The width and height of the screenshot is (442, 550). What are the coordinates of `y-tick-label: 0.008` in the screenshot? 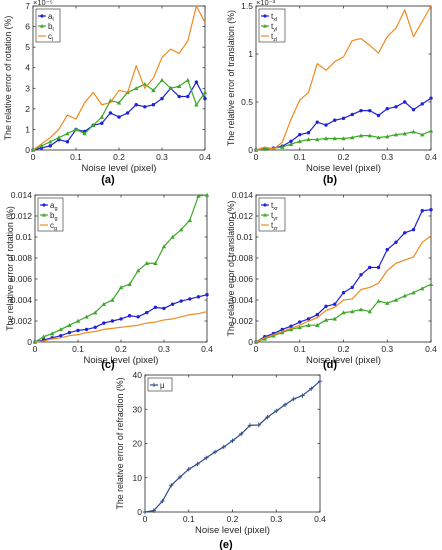 It's located at (243, 258).